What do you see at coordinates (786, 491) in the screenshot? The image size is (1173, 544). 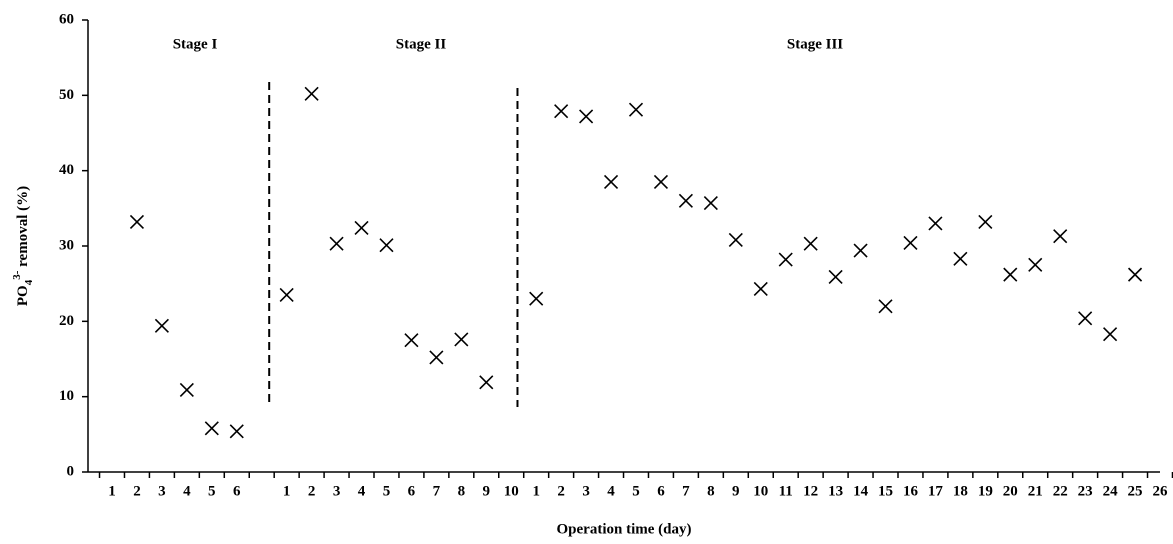 I see `x-tick-label: 11` at bounding box center [786, 491].